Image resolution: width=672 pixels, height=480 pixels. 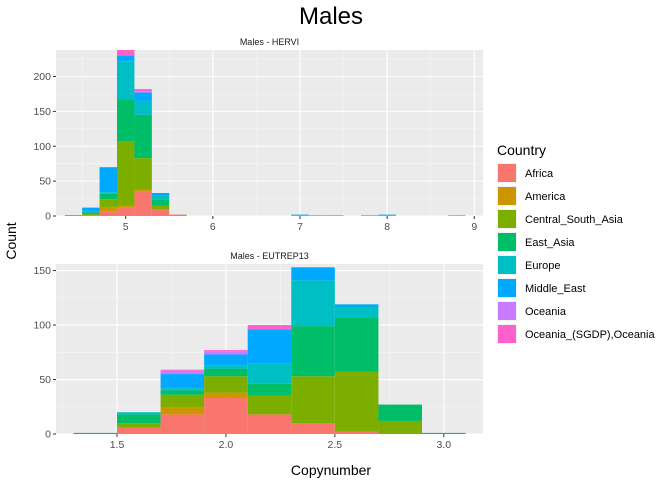 I want to click on legend-label: Oceania_(SGDP),Oceania, so click(x=590, y=335).